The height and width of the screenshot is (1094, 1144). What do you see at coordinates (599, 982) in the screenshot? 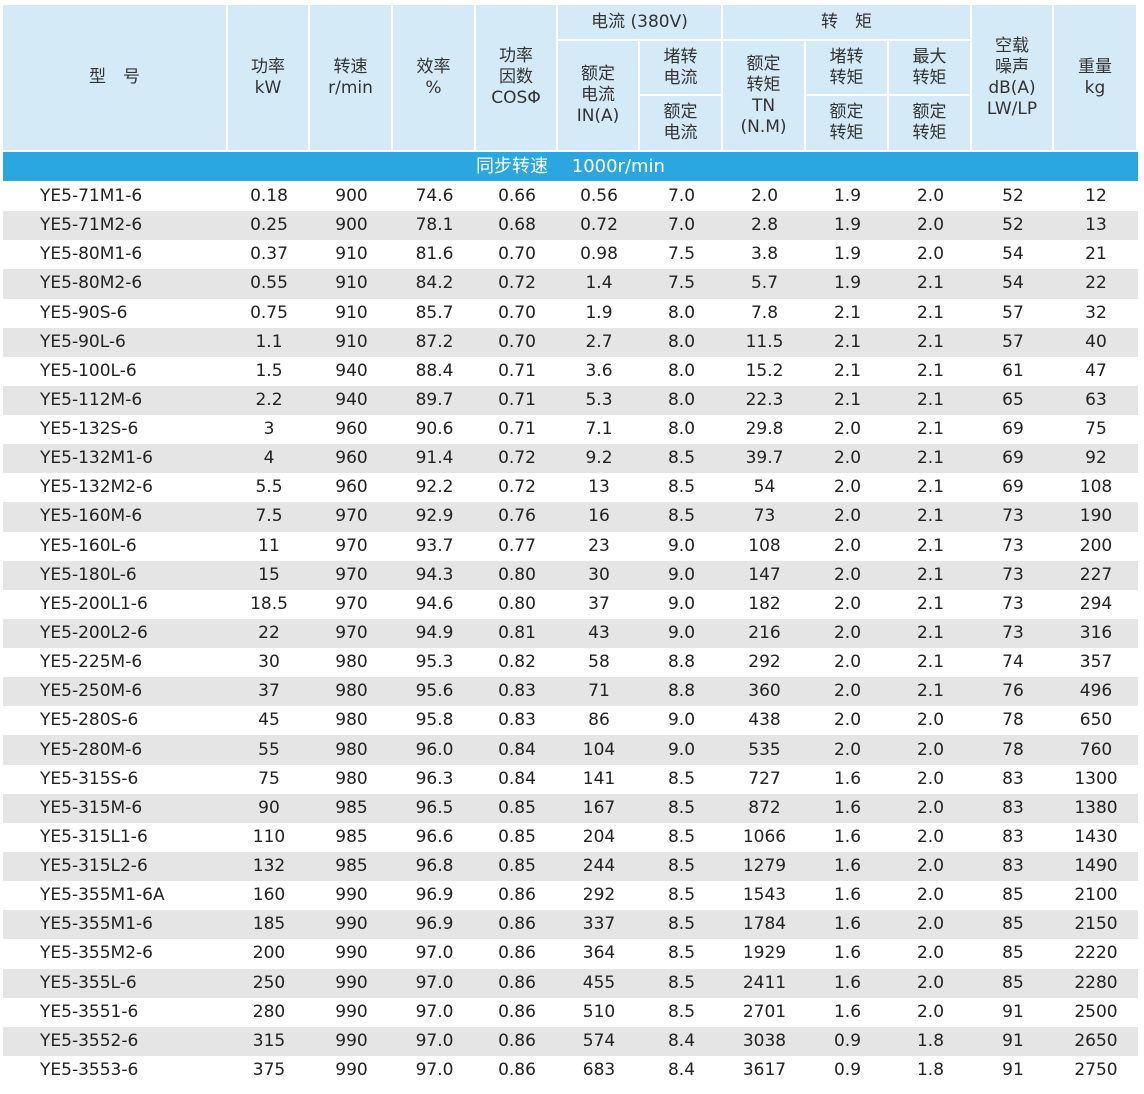
I see `cell-text: 455` at bounding box center [599, 982].